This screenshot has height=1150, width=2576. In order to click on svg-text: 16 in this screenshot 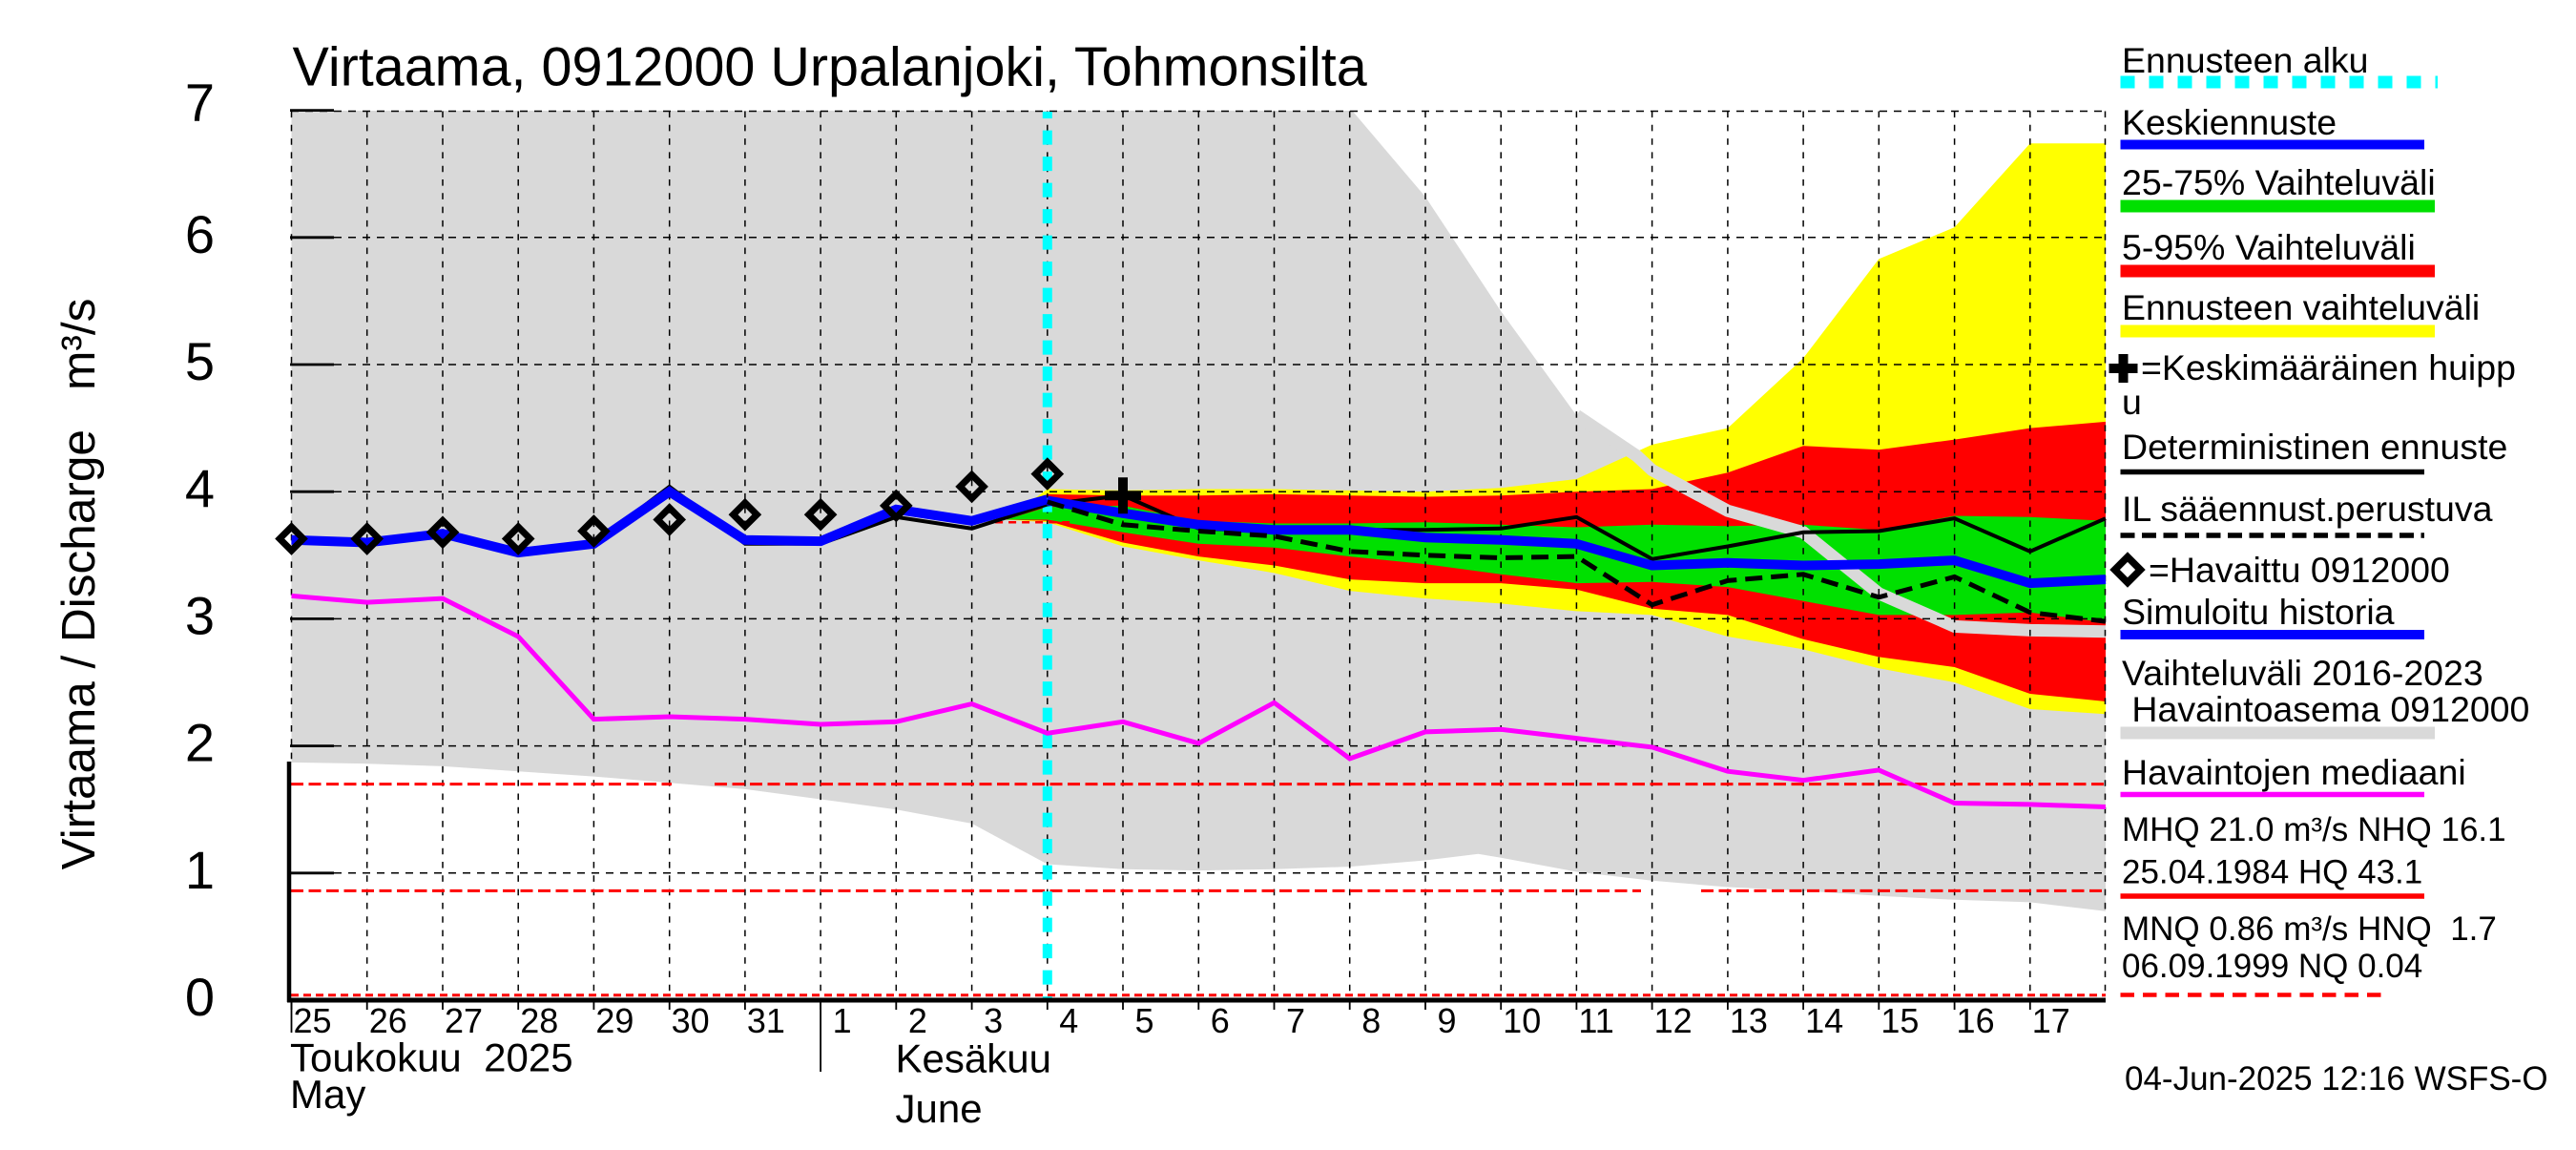, I will do `click(1976, 1020)`.